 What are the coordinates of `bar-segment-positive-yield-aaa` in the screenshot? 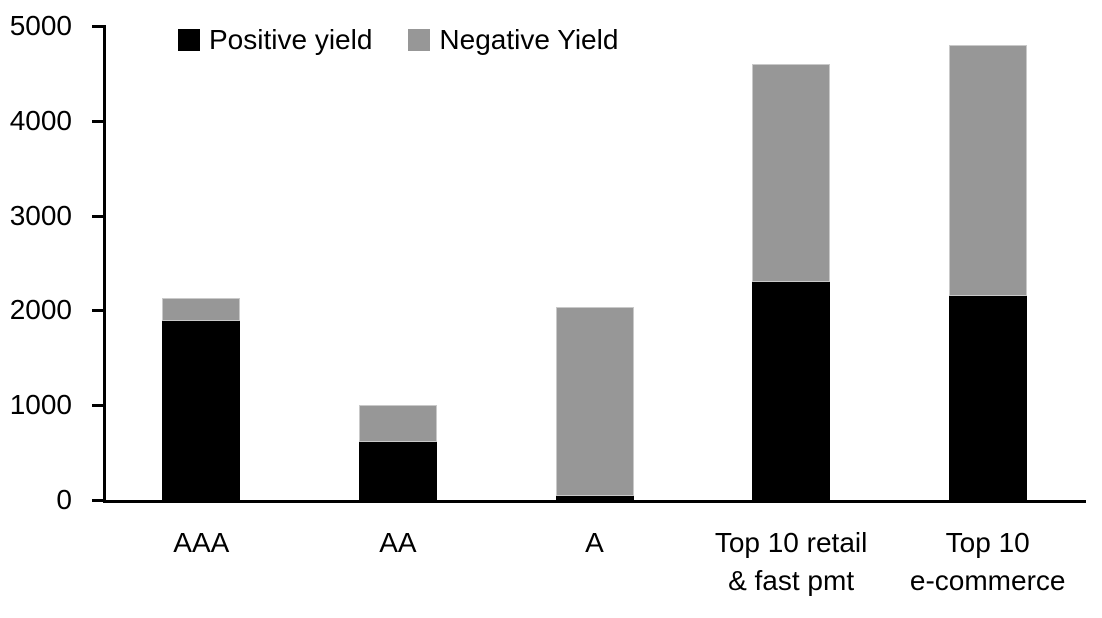 It's located at (201, 410).